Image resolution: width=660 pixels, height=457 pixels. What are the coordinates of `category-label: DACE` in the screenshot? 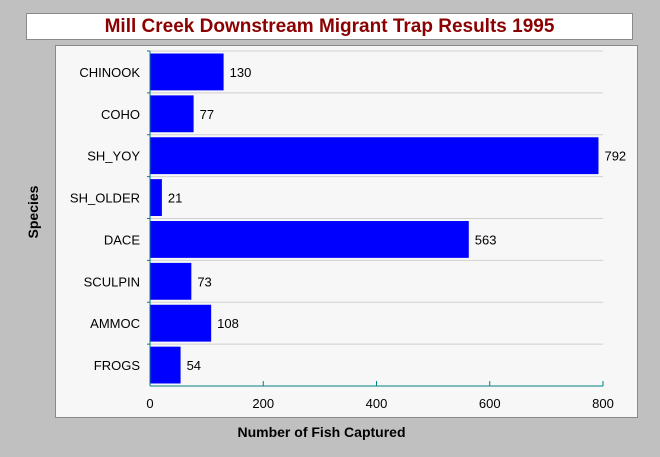 It's located at (122, 239).